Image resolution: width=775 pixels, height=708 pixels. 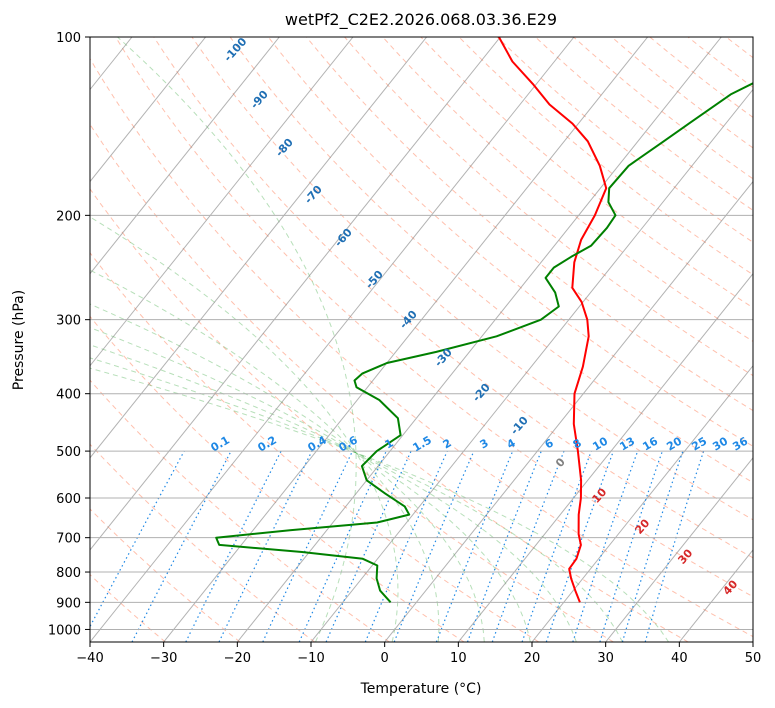 I want to click on x-tick-label: −20, so click(x=237, y=658).